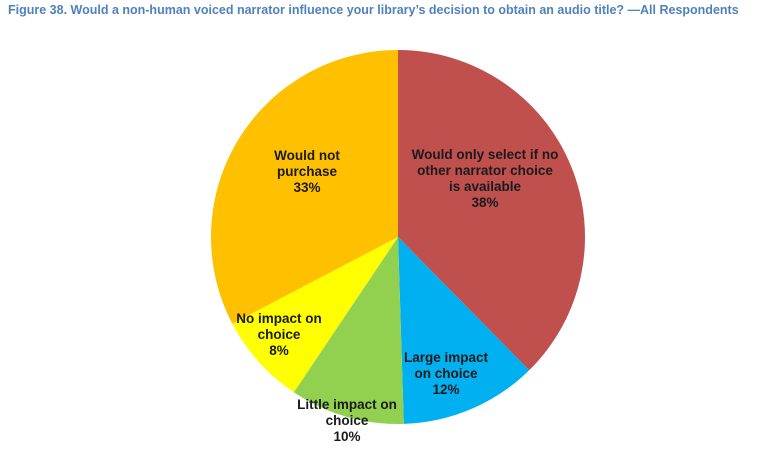 The width and height of the screenshot is (766, 458). I want to click on value-label: 12%, so click(446, 389).